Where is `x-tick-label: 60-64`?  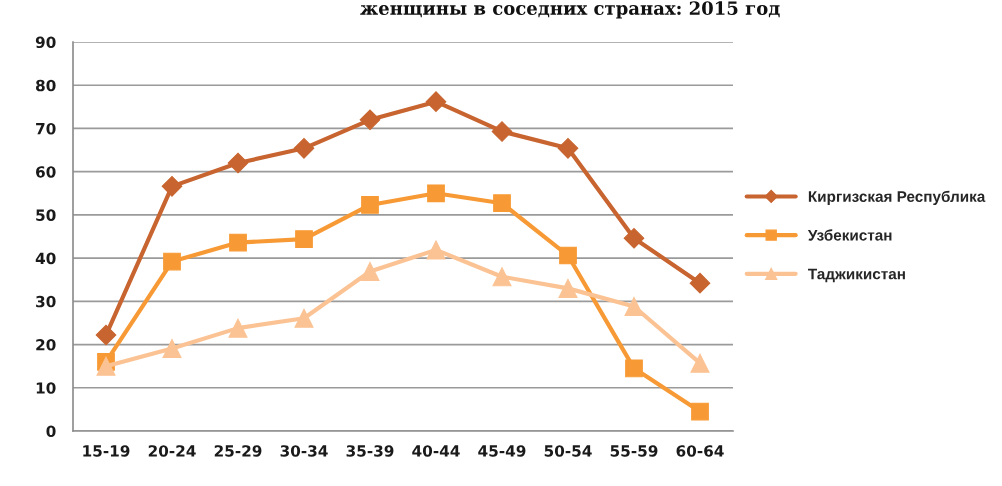 x-tick-label: 60-64 is located at coordinates (700, 451).